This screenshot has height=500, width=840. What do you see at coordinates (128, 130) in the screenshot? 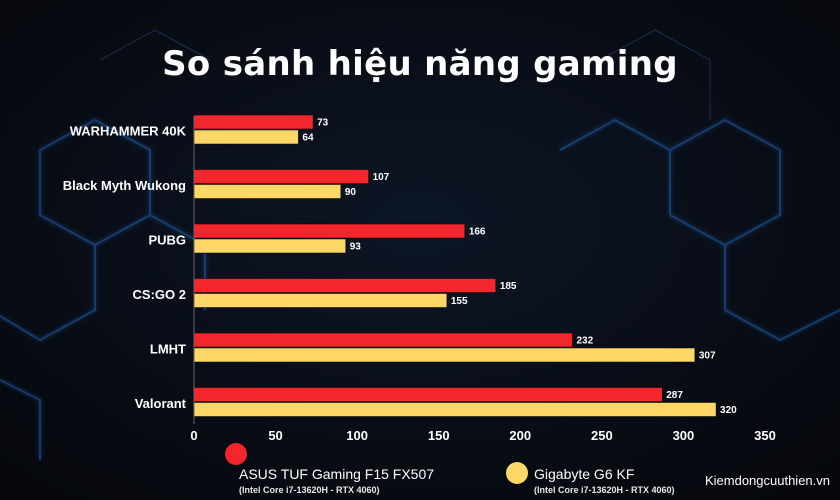
I see `category-label: WARHAMMER 40K` at bounding box center [128, 130].